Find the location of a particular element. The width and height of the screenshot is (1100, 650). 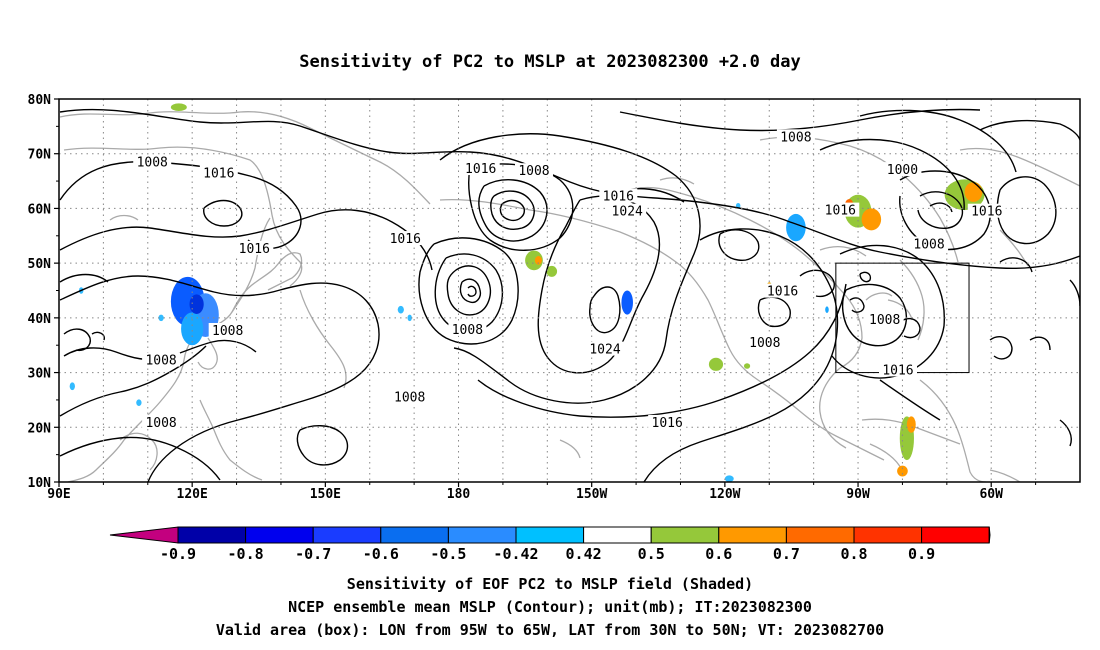

colorbar-label: 0.5 is located at coordinates (651, 554).